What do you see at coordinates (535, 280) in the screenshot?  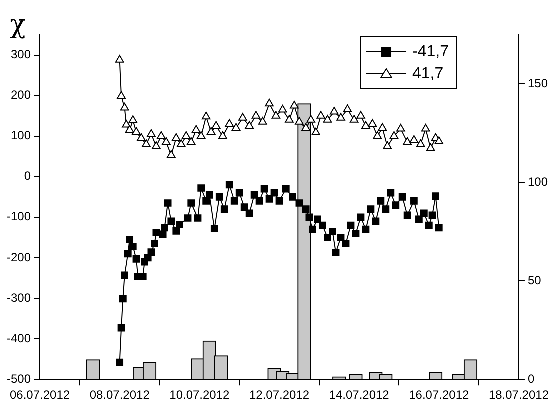 I see `y2-tick-label: 50` at bounding box center [535, 280].